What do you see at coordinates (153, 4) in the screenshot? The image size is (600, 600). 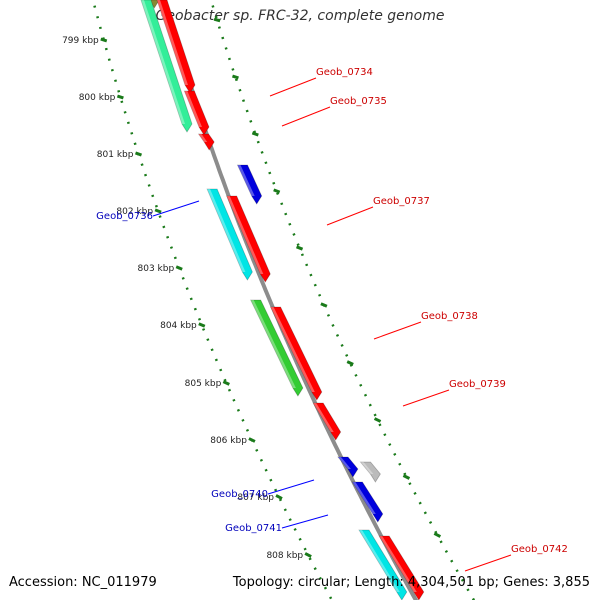 I see `gene-feature-olive` at bounding box center [153, 4].